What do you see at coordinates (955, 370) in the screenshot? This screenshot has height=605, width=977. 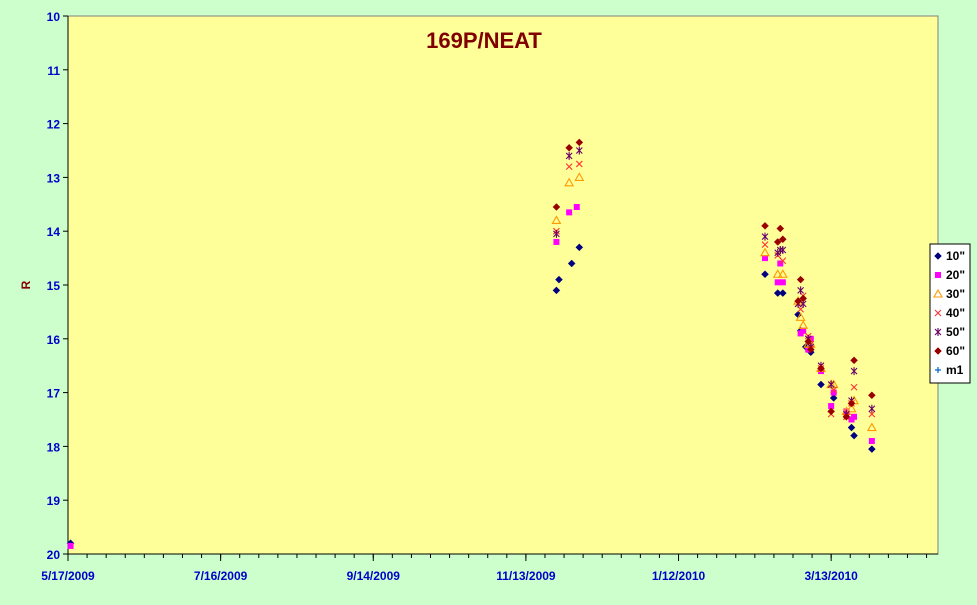 I see `legend-label: m1` at bounding box center [955, 370].